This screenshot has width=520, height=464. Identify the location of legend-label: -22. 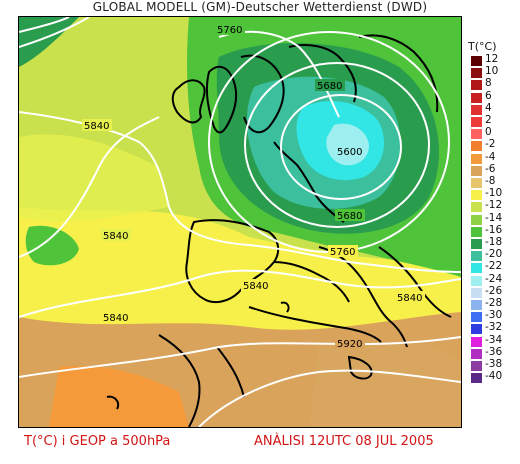
(494, 266).